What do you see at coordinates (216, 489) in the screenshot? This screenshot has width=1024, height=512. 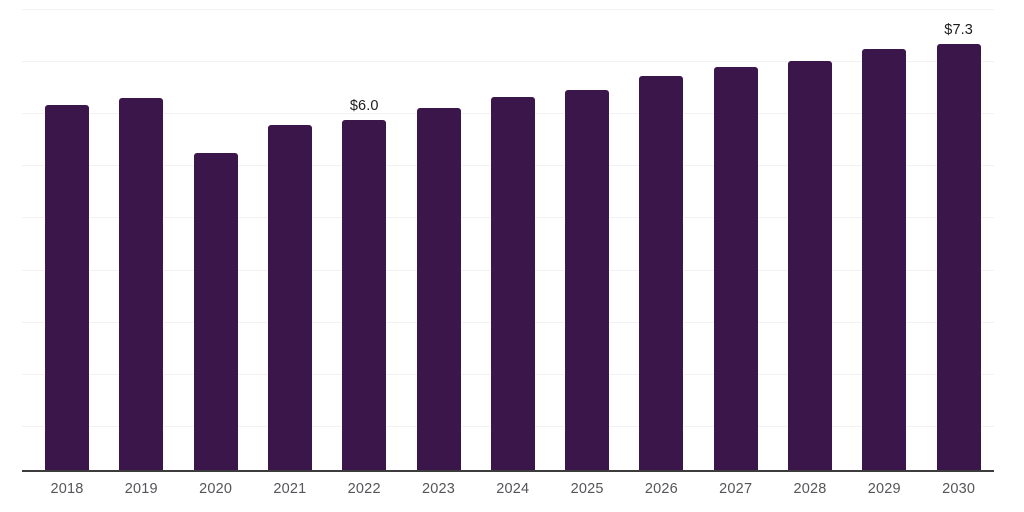 I see `x-tick-label-2020: 2020` at bounding box center [216, 489].